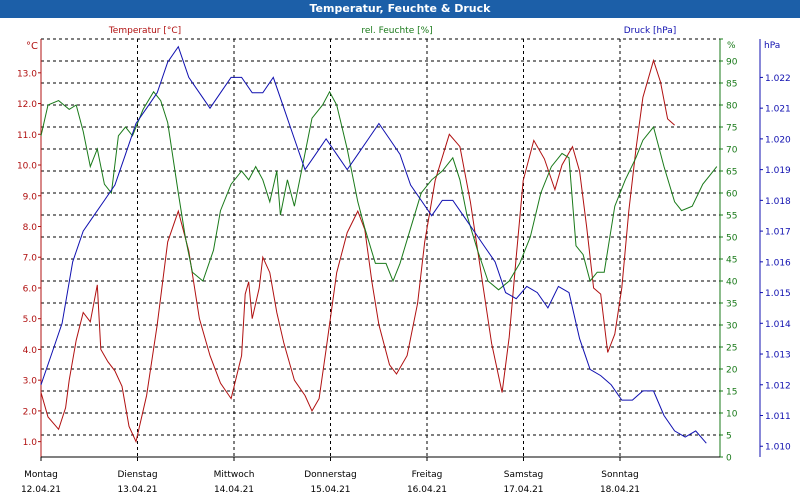  I want to click on x-day-label: Dienstag, so click(137, 475).